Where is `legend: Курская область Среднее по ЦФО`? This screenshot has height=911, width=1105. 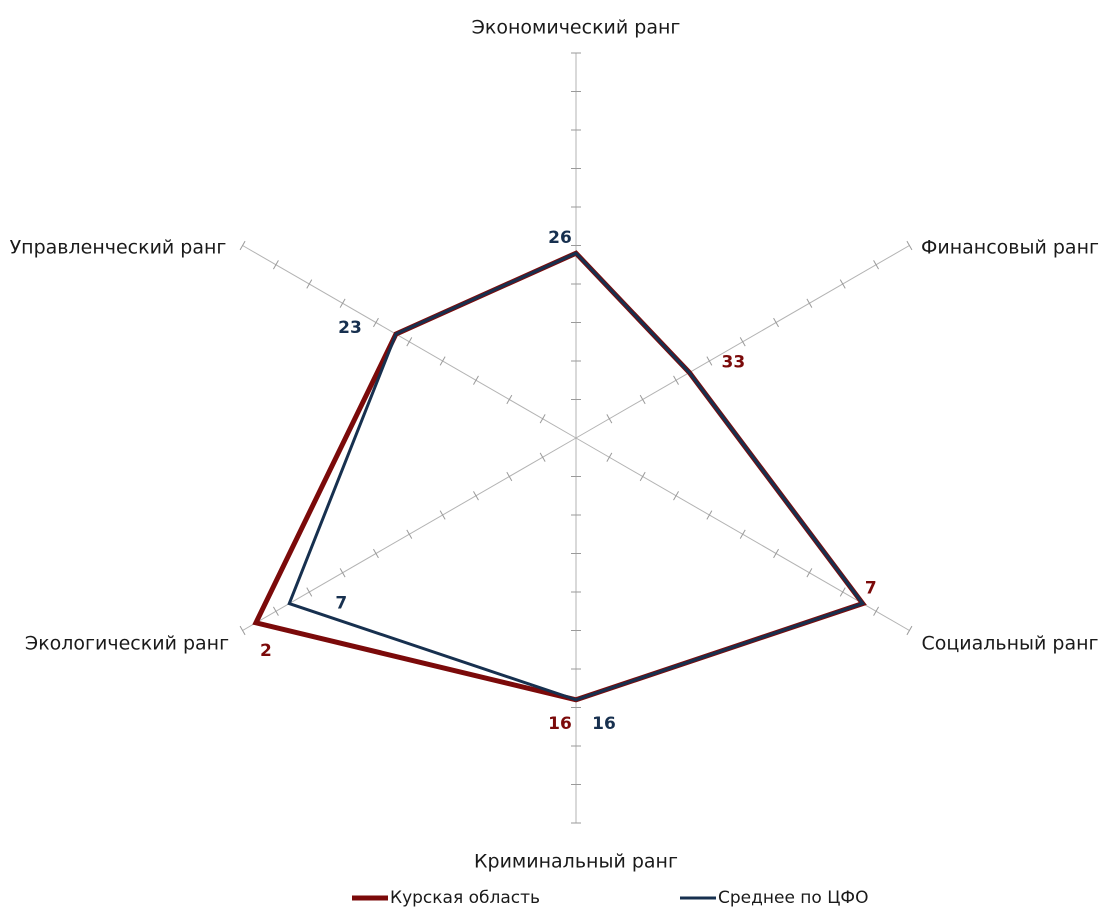 legend: Курская область Среднее по ЦФО is located at coordinates (610, 898).